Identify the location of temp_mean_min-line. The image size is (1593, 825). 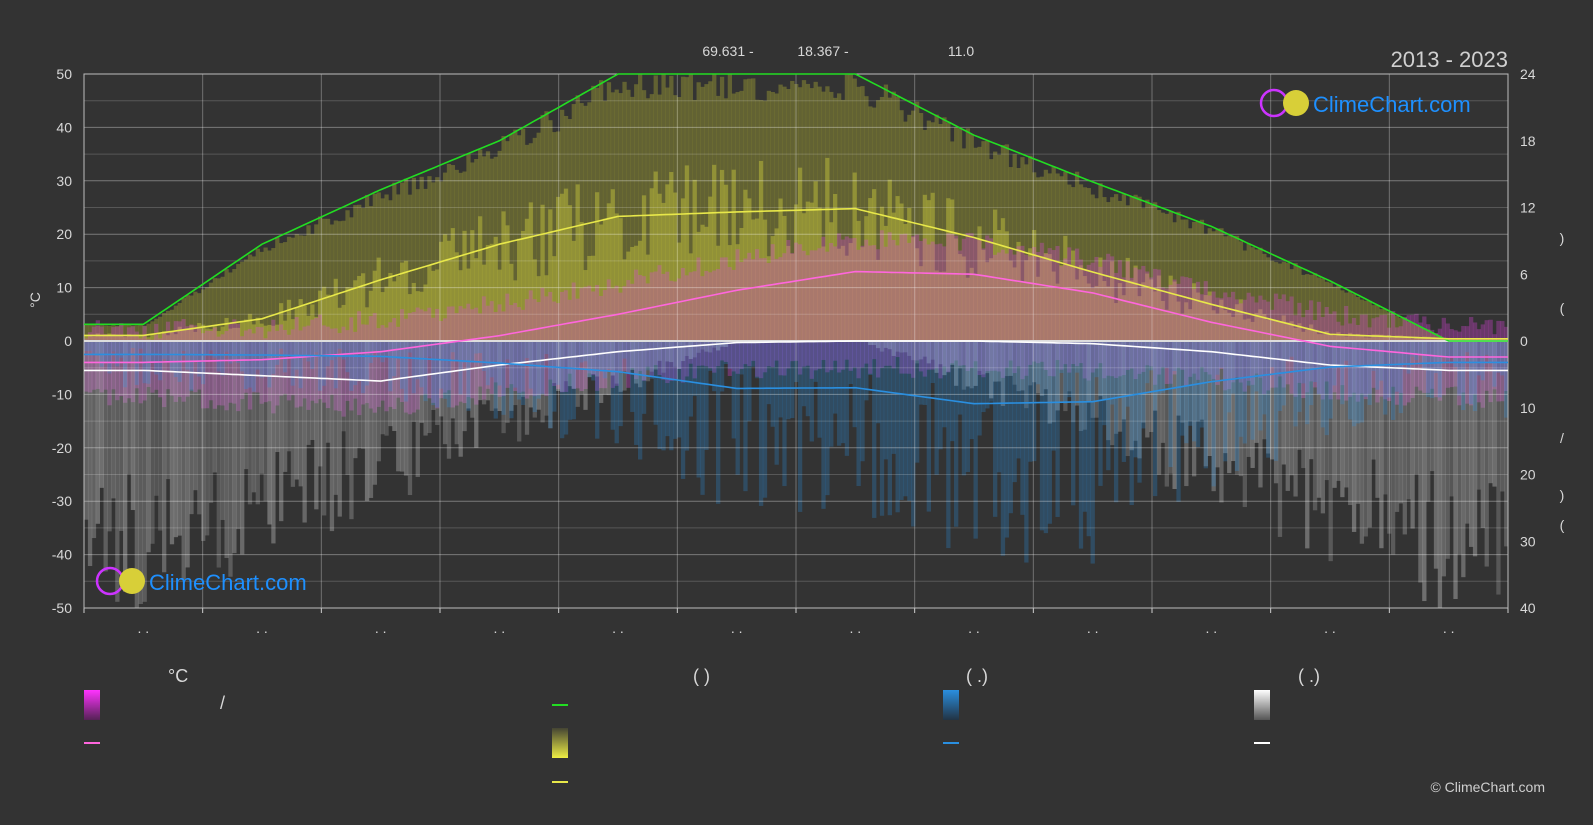
(796, 361).